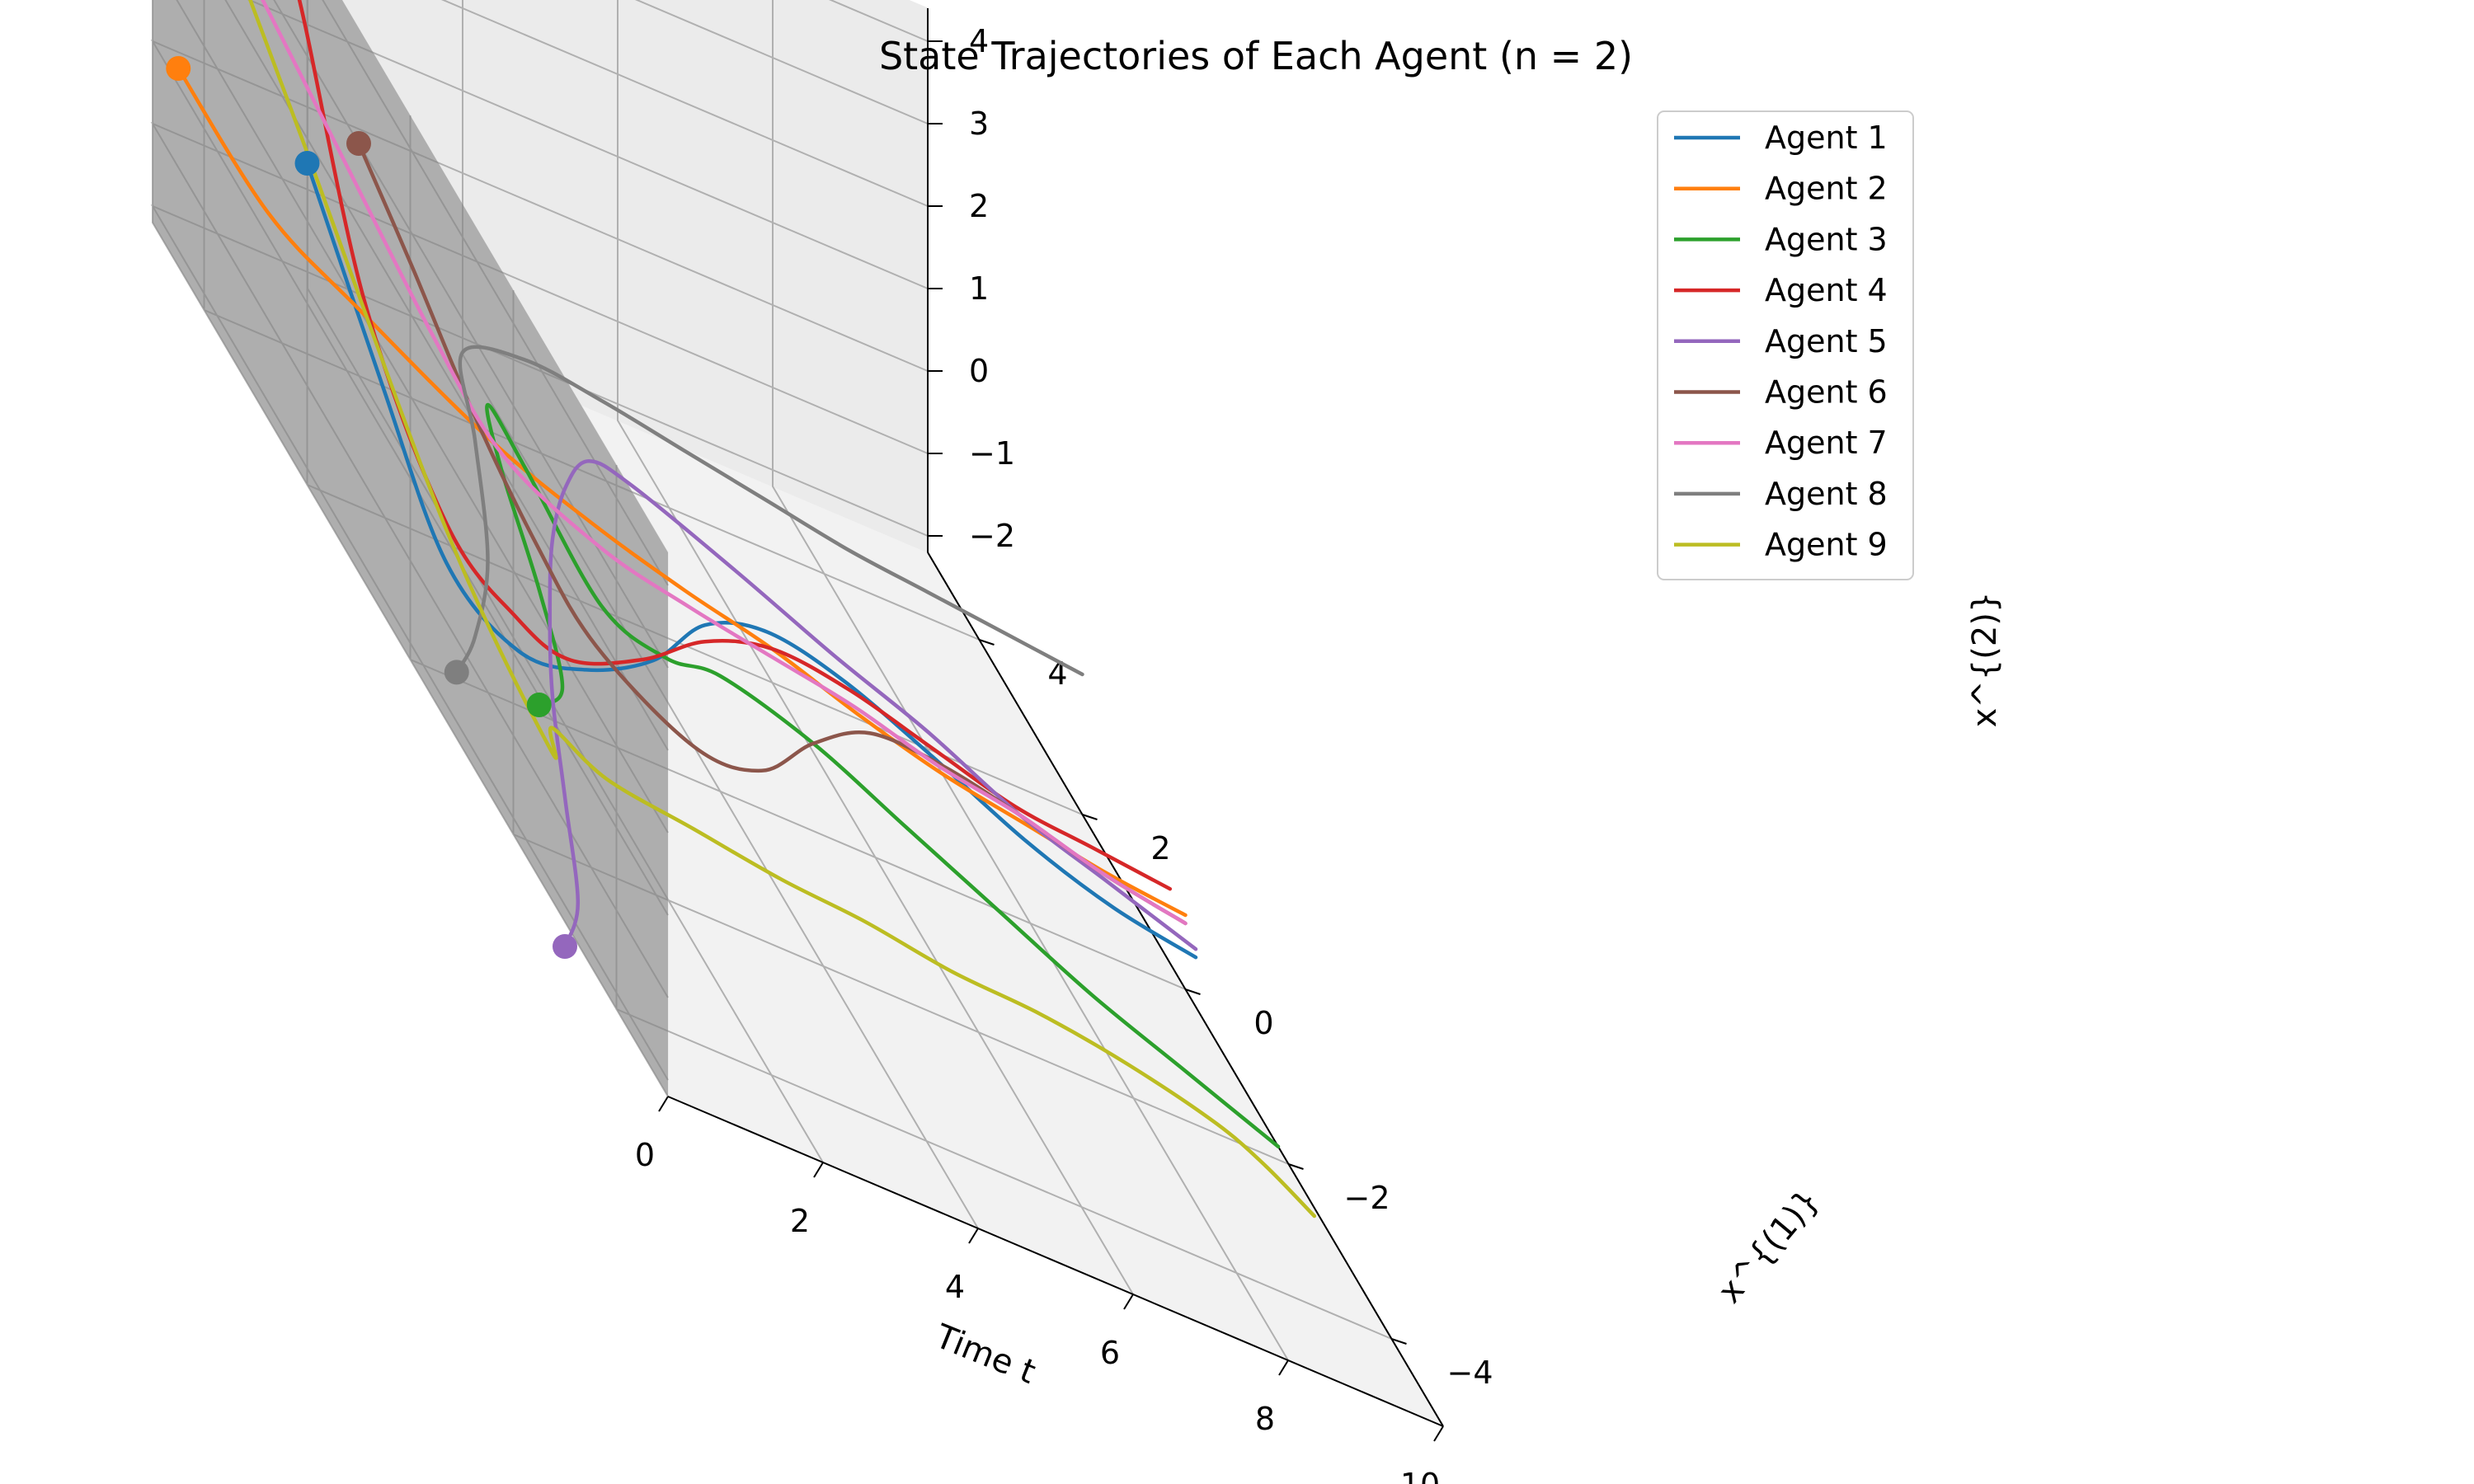  Describe the element at coordinates (1826, 239) in the screenshot. I see `legend-label-agent-3: Agent 3` at that location.